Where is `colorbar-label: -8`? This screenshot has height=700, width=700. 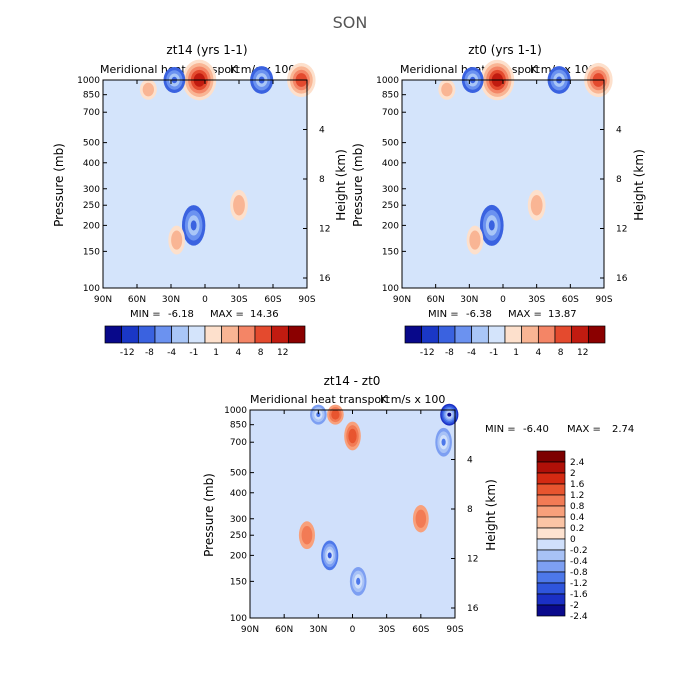
colorbar-label: -8 is located at coordinates (449, 353).